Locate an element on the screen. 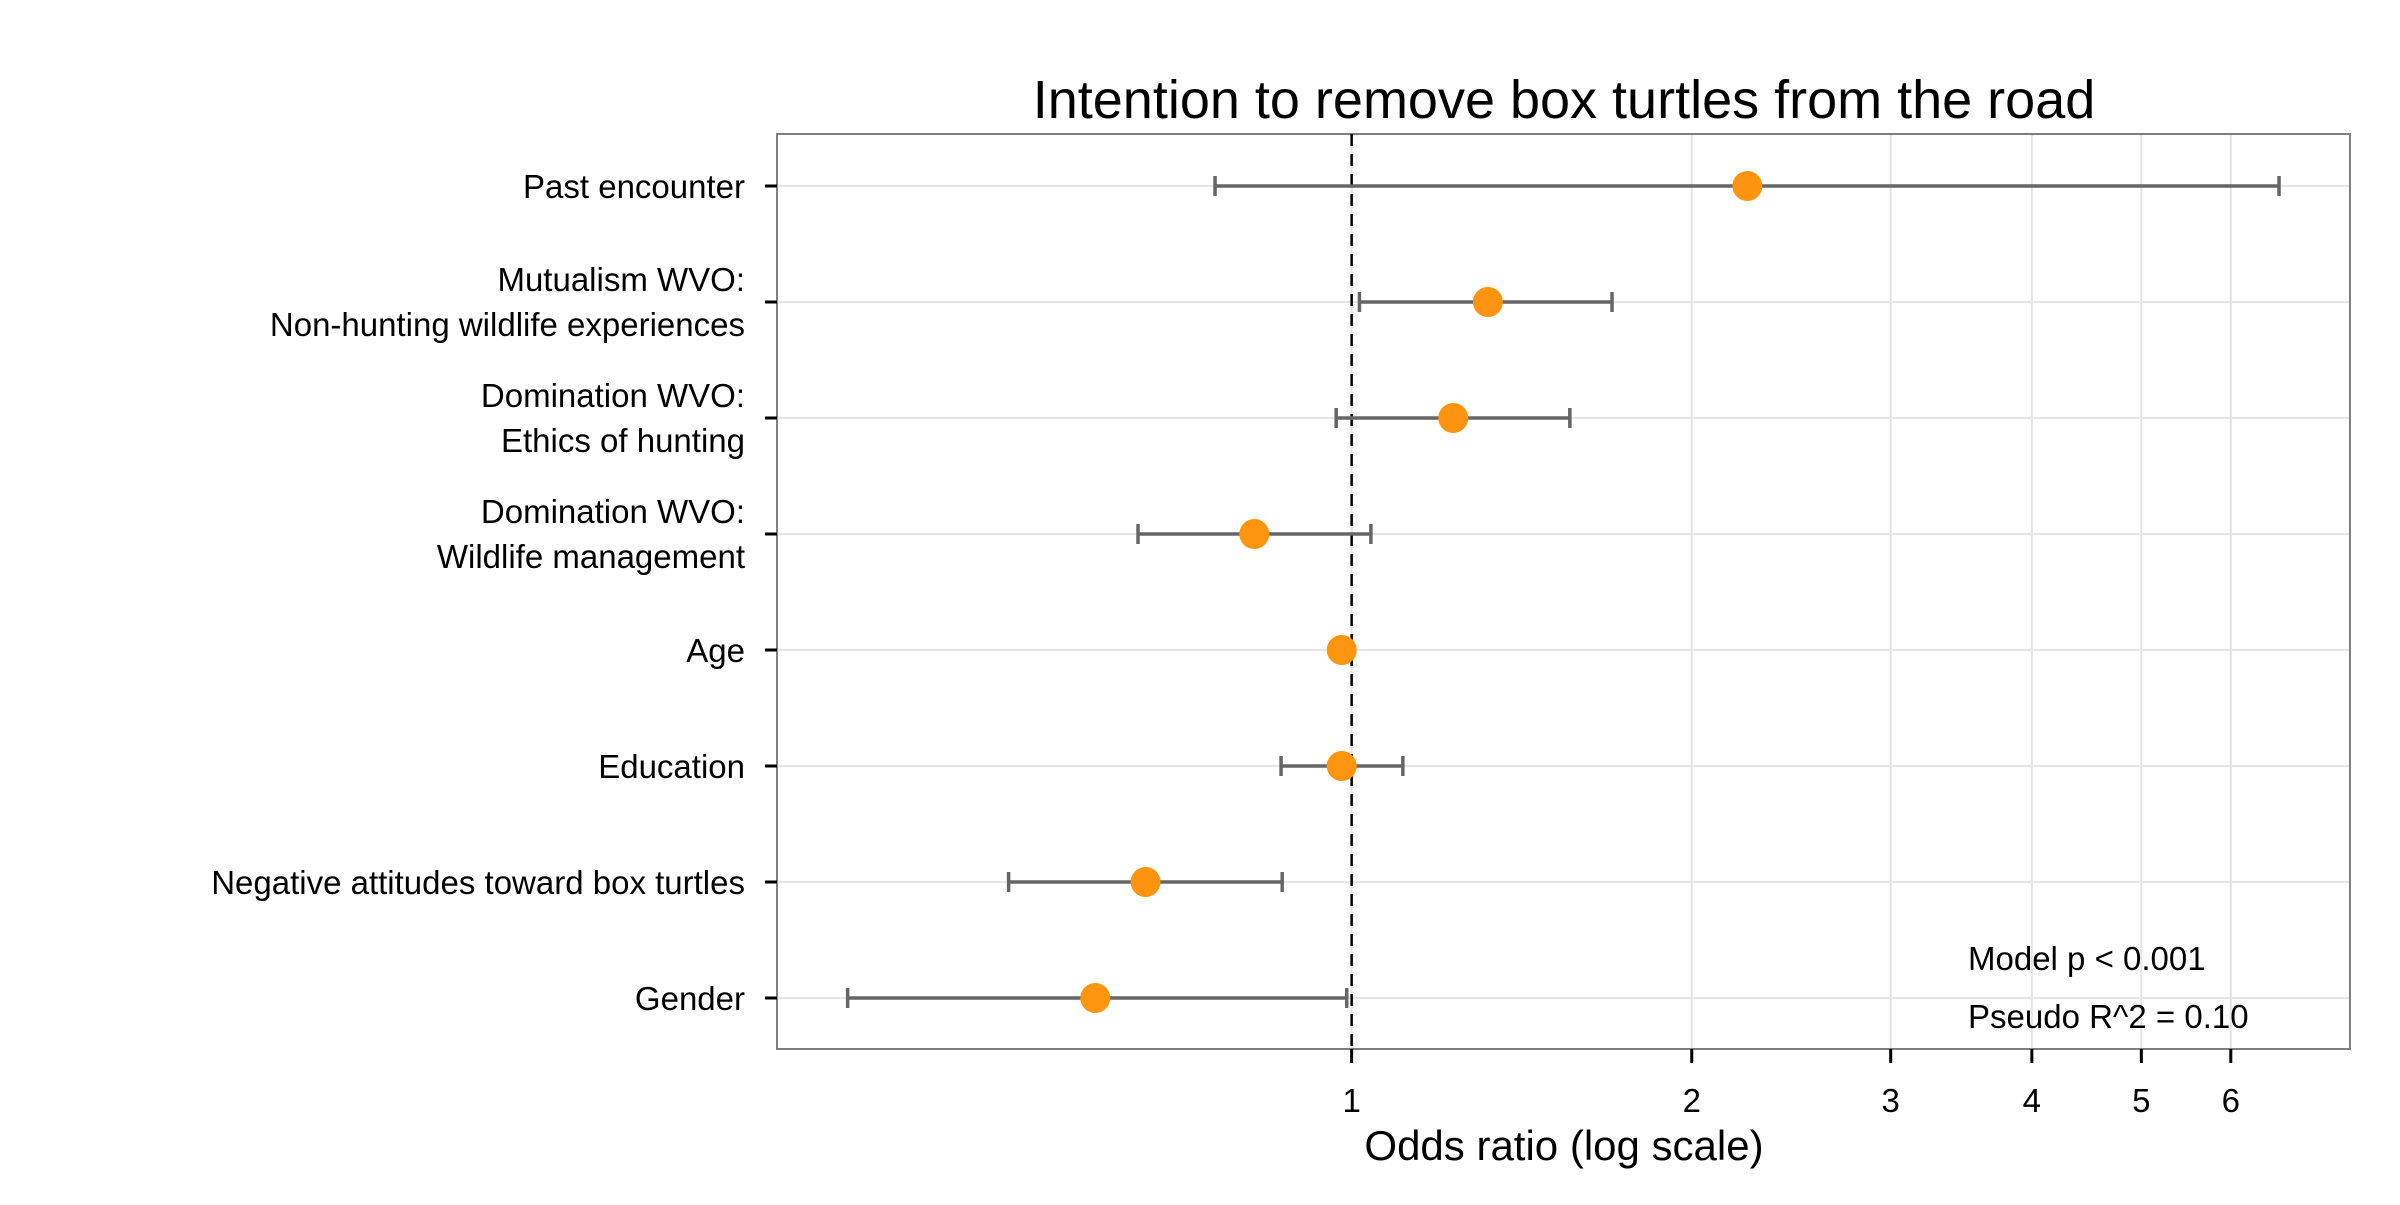  x-tick-label: 1 is located at coordinates (1351, 1100).